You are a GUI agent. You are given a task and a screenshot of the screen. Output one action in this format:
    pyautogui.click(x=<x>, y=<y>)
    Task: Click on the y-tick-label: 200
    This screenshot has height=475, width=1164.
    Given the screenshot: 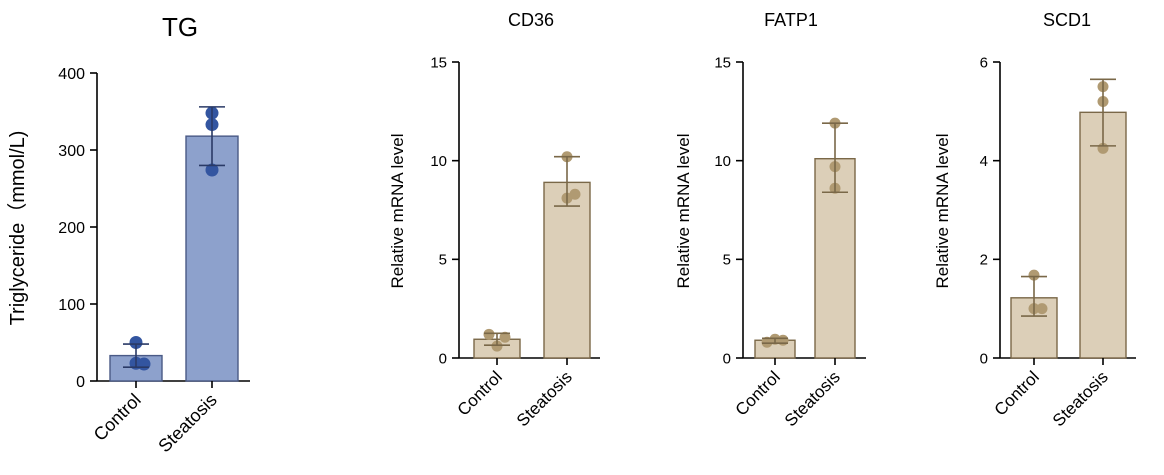 What is the action you would take?
    pyautogui.click(x=71, y=228)
    